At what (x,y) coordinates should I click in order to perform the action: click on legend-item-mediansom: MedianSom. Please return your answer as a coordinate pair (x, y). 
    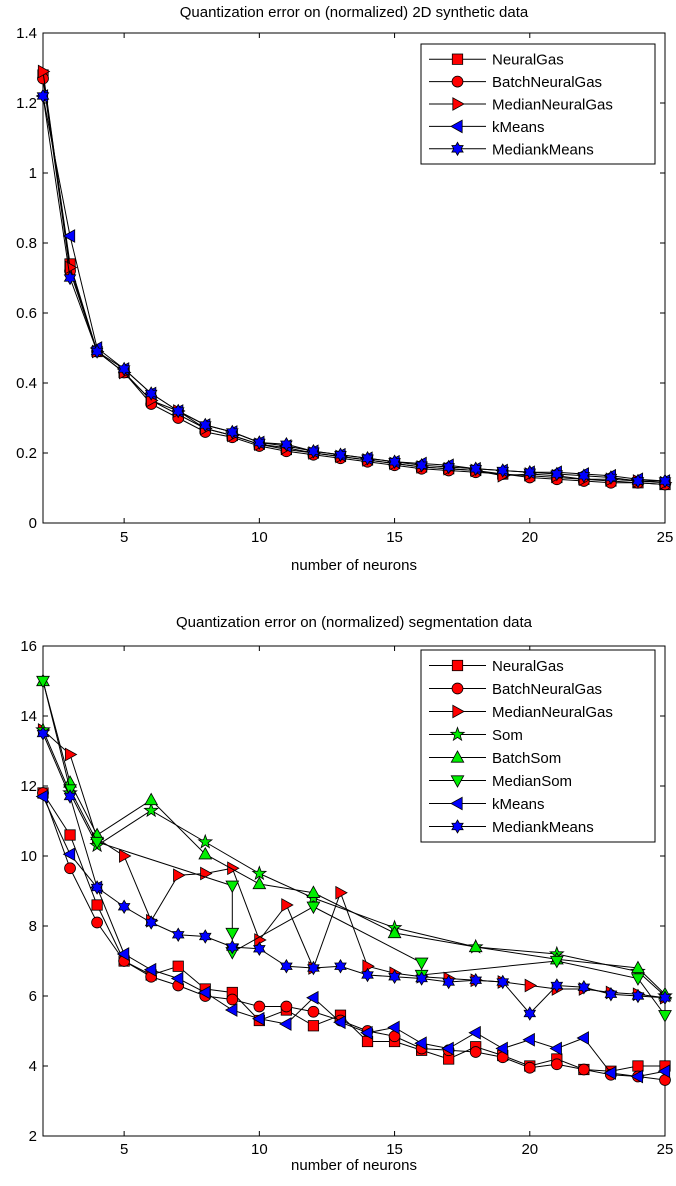
    Looking at the image, I should click on (500, 781).